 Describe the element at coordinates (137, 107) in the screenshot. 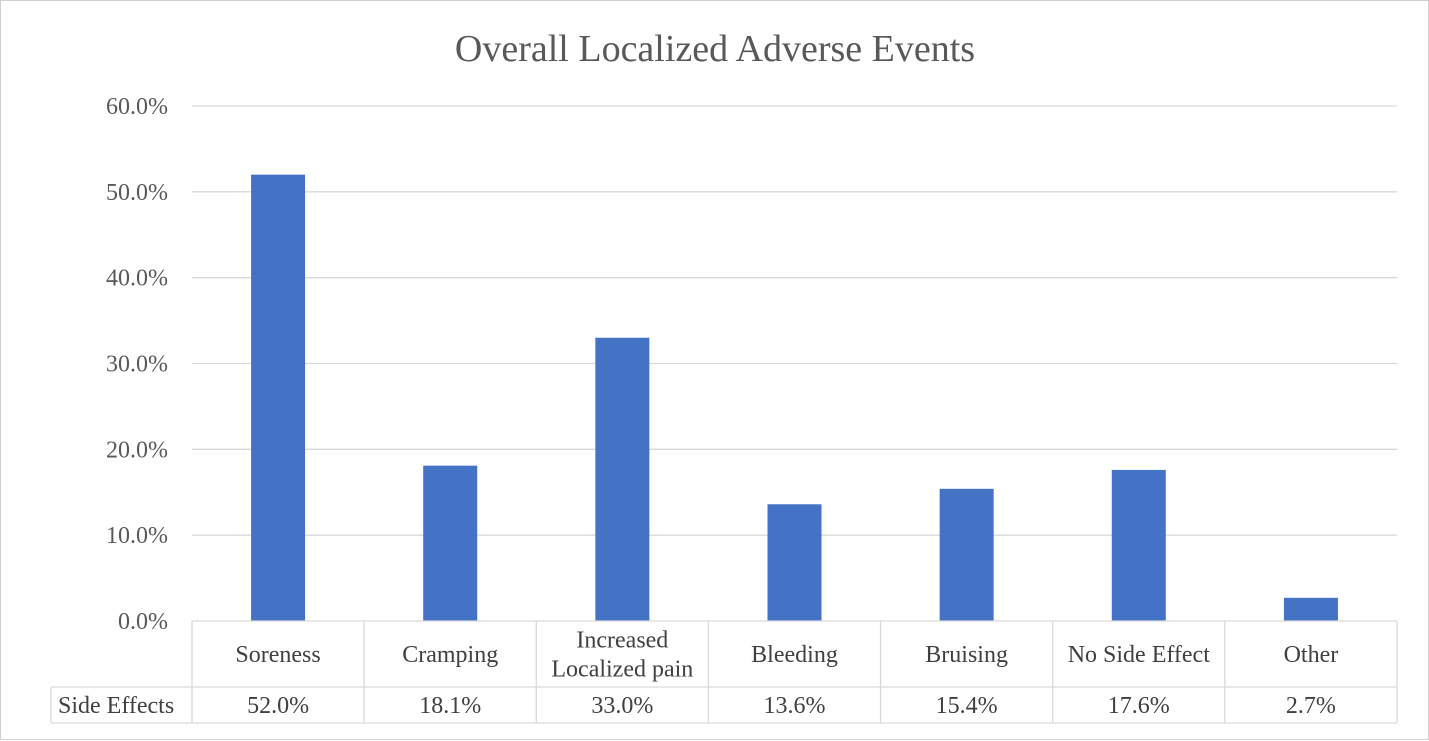

I see `y-tick-label: 60.0%` at that location.